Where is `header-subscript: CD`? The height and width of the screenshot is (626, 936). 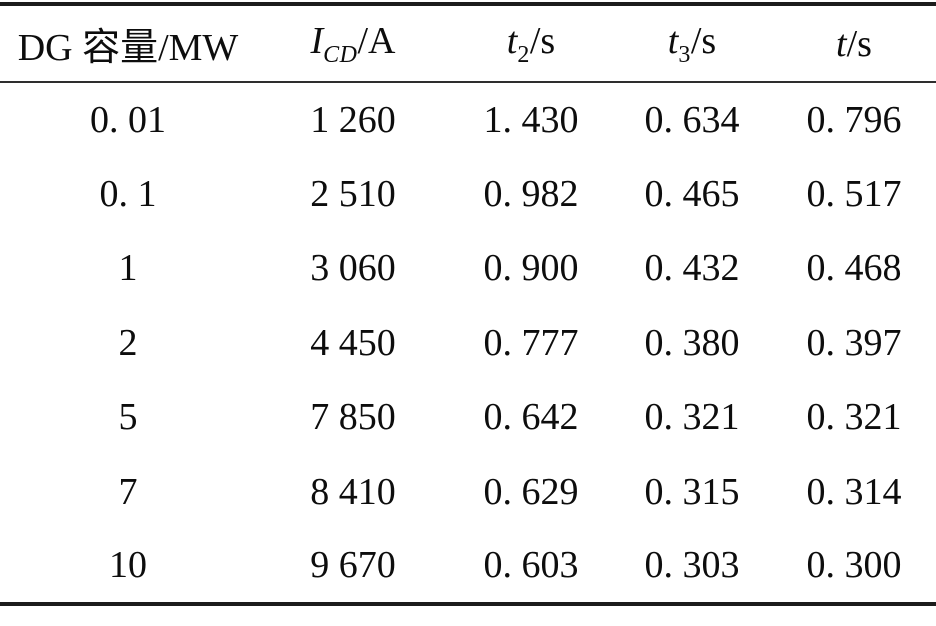
header-subscript: CD is located at coordinates (340, 54).